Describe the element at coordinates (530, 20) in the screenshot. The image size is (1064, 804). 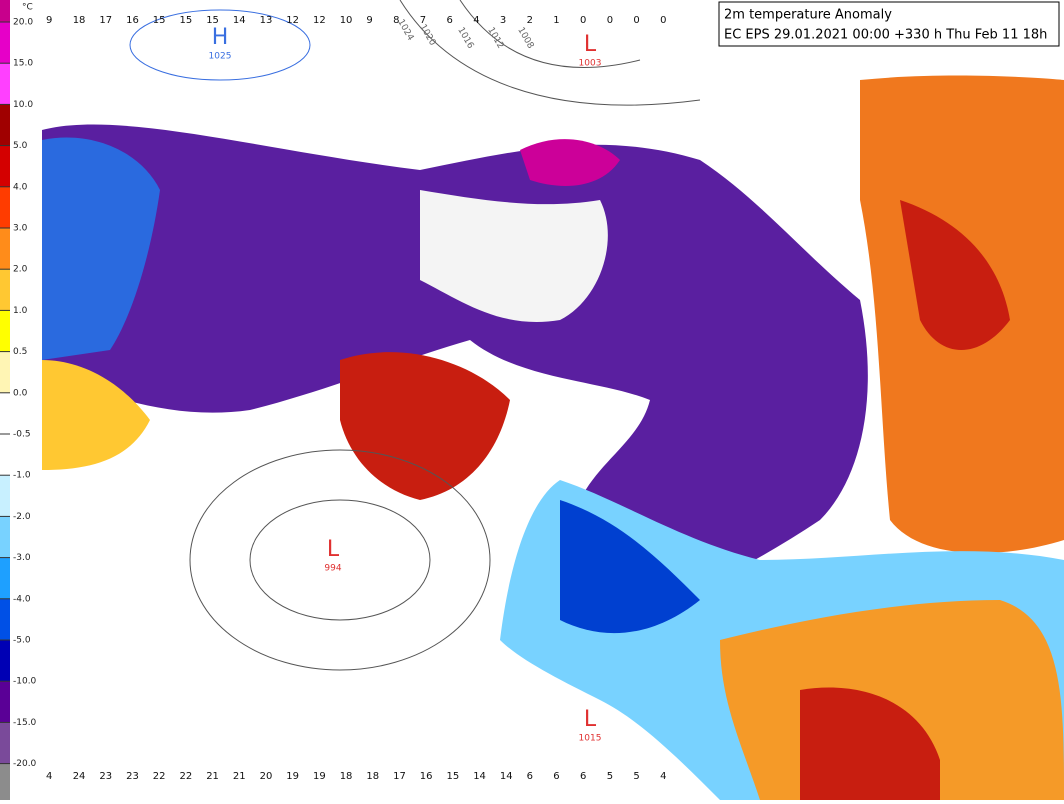
I see `anomaly-value: 2` at that location.